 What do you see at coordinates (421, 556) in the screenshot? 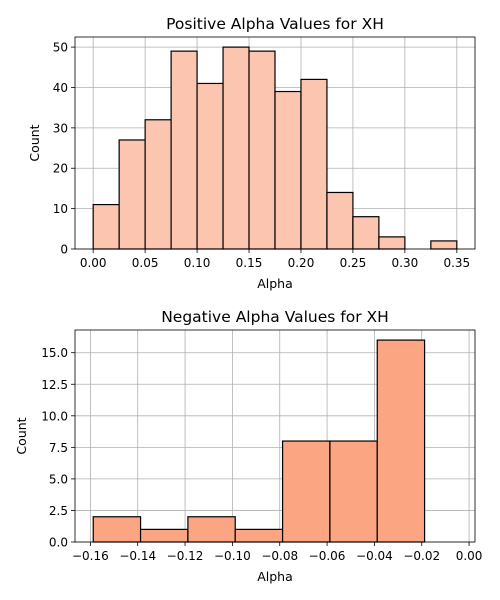
I see `x-tick-label: −0.02` at bounding box center [421, 556].